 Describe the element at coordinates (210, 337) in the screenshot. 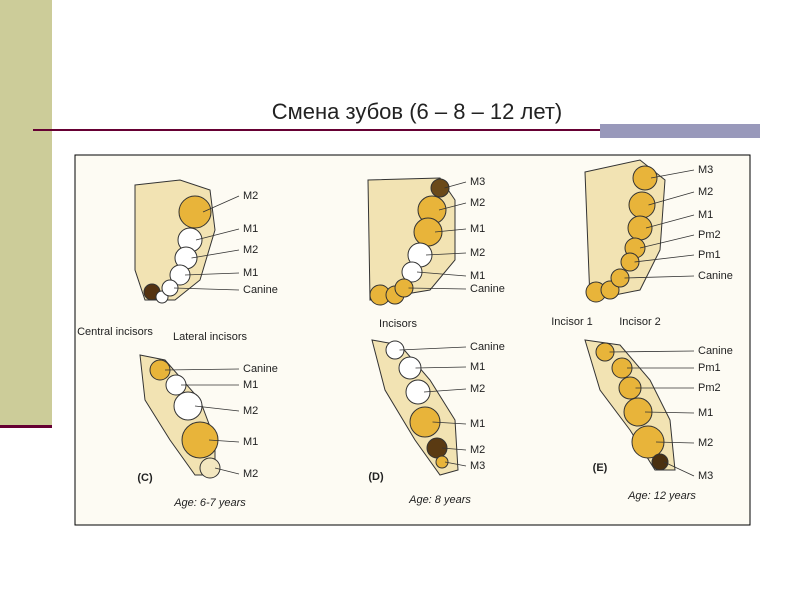

I see `note-label: Lateral incisors` at that location.